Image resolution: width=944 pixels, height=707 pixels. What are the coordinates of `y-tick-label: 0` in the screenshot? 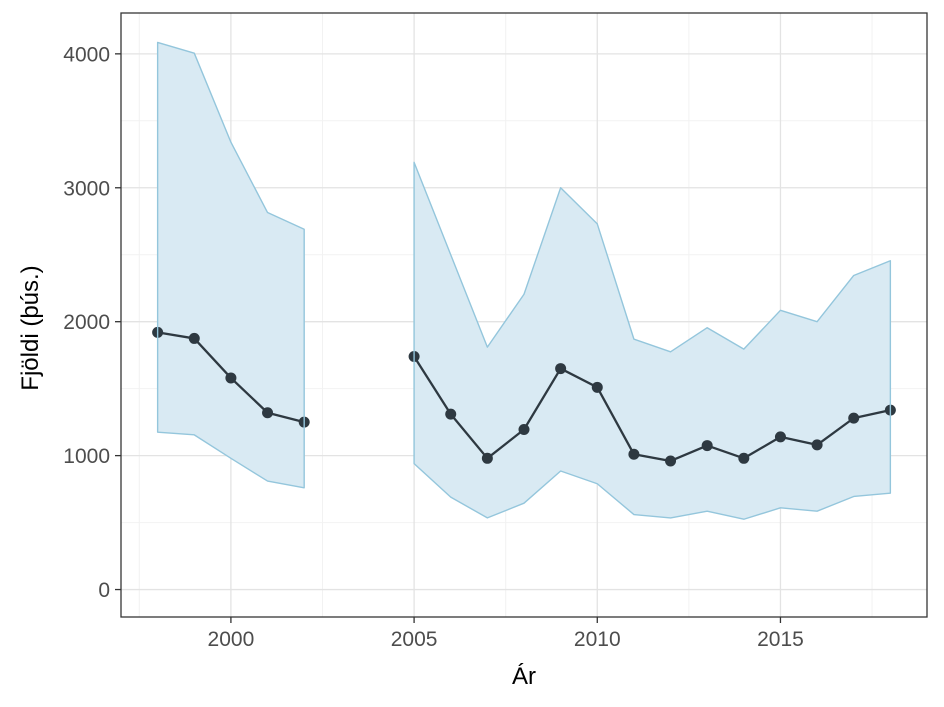 It's located at (104, 590).